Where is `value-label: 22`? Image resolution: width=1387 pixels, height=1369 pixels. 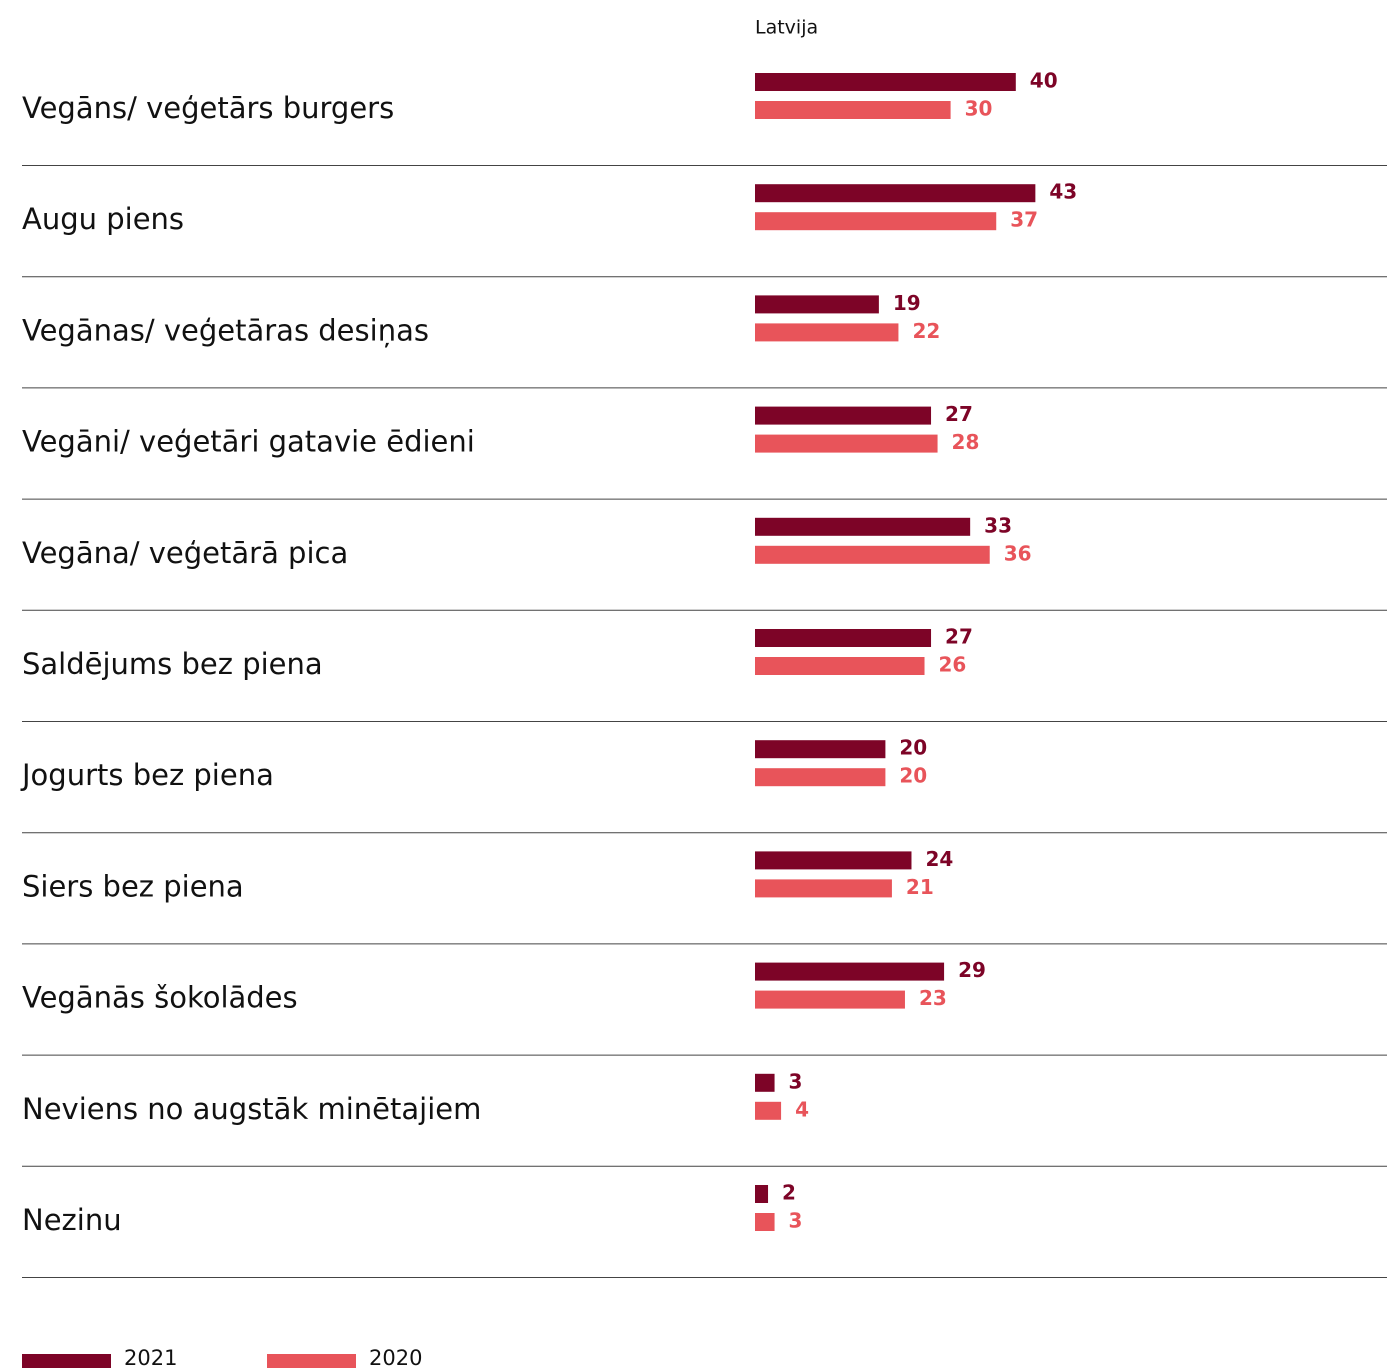
value-label: 22 is located at coordinates (926, 331).